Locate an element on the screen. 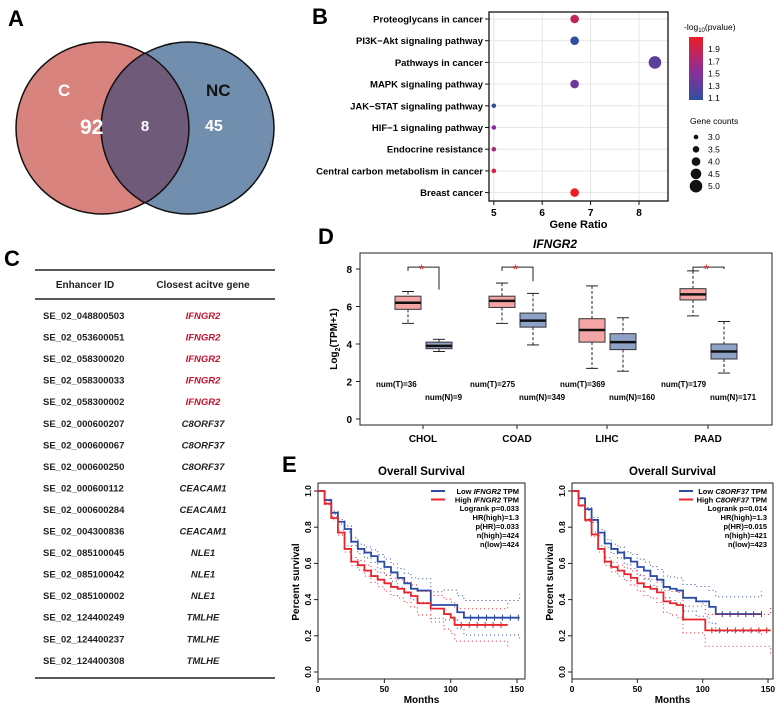 The height and width of the screenshot is (706, 778). table-header-closest-gene: Closest acitve gene is located at coordinates (203, 285).